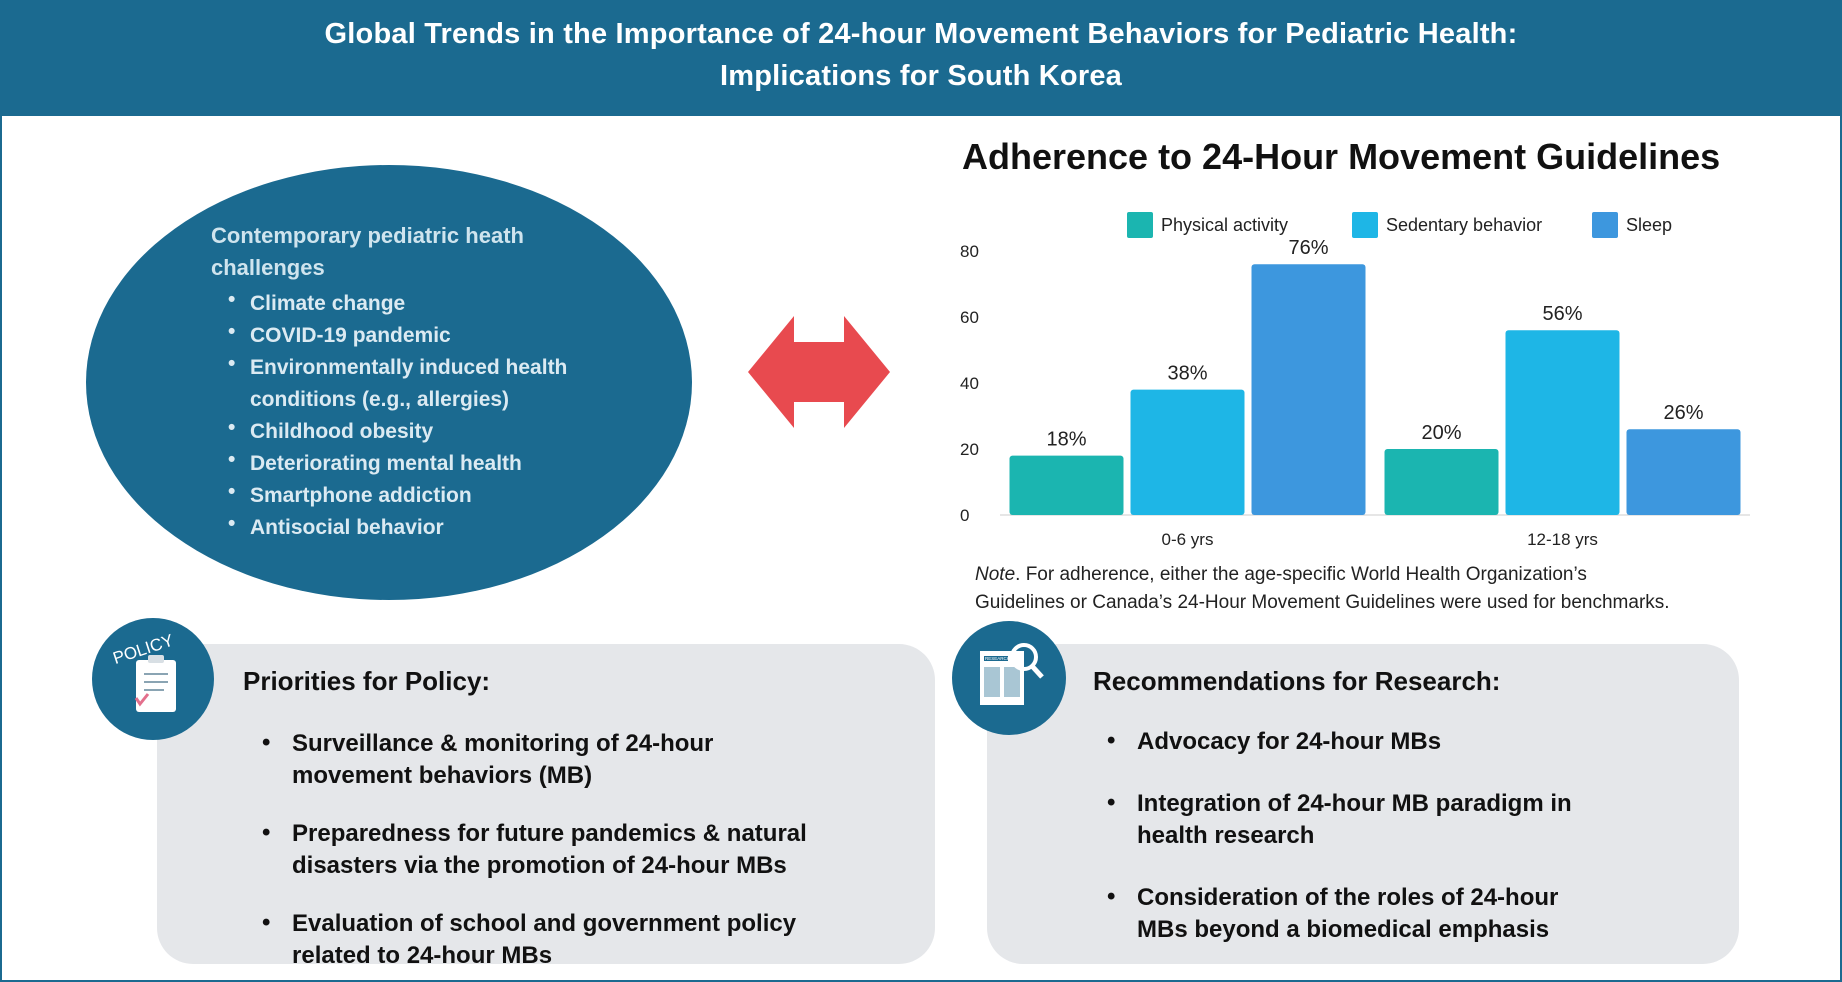 The image size is (1842, 982). Describe the element at coordinates (367, 681) in the screenshot. I see `policy-title: Priorities for Policy:` at that location.